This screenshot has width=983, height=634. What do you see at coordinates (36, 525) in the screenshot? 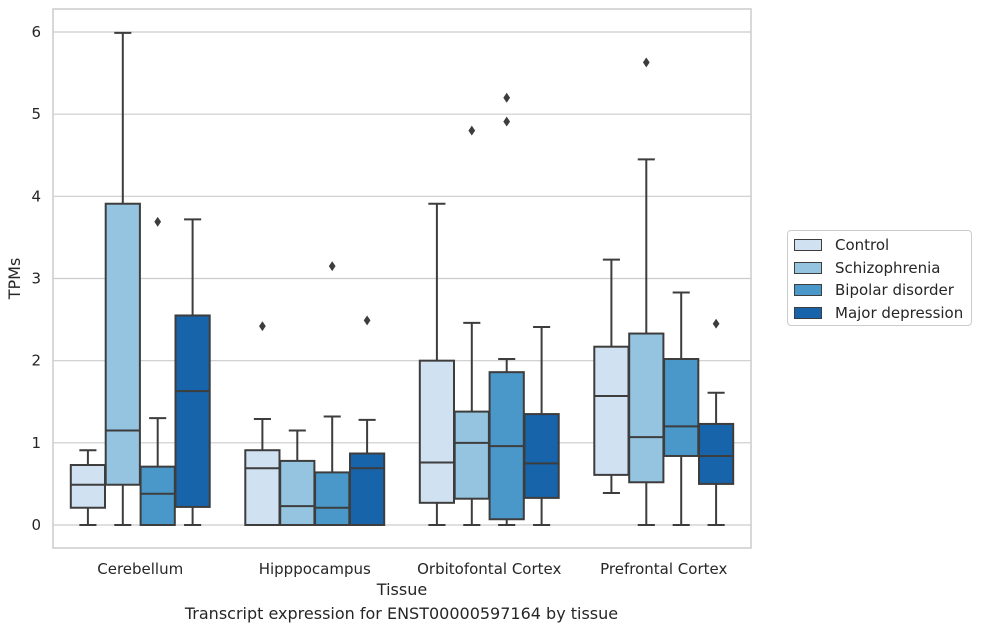
I see `y-tick-label: 0` at bounding box center [36, 525].